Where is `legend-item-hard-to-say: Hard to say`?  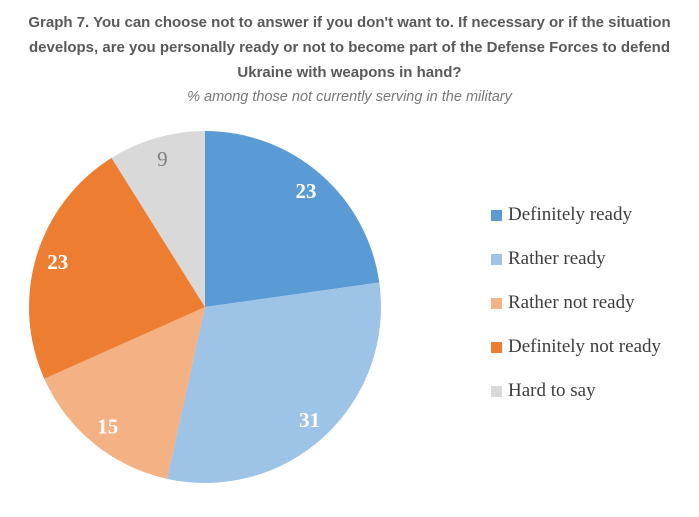 legend-item-hard-to-say: Hard to say is located at coordinates (576, 391).